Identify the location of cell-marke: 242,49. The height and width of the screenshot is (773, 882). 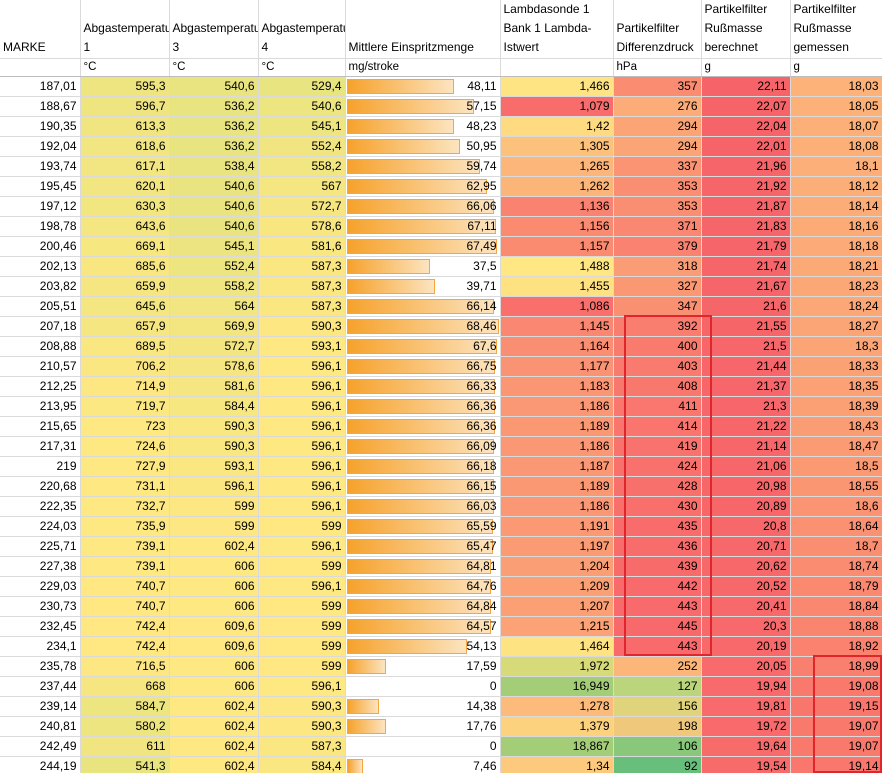
(40, 746).